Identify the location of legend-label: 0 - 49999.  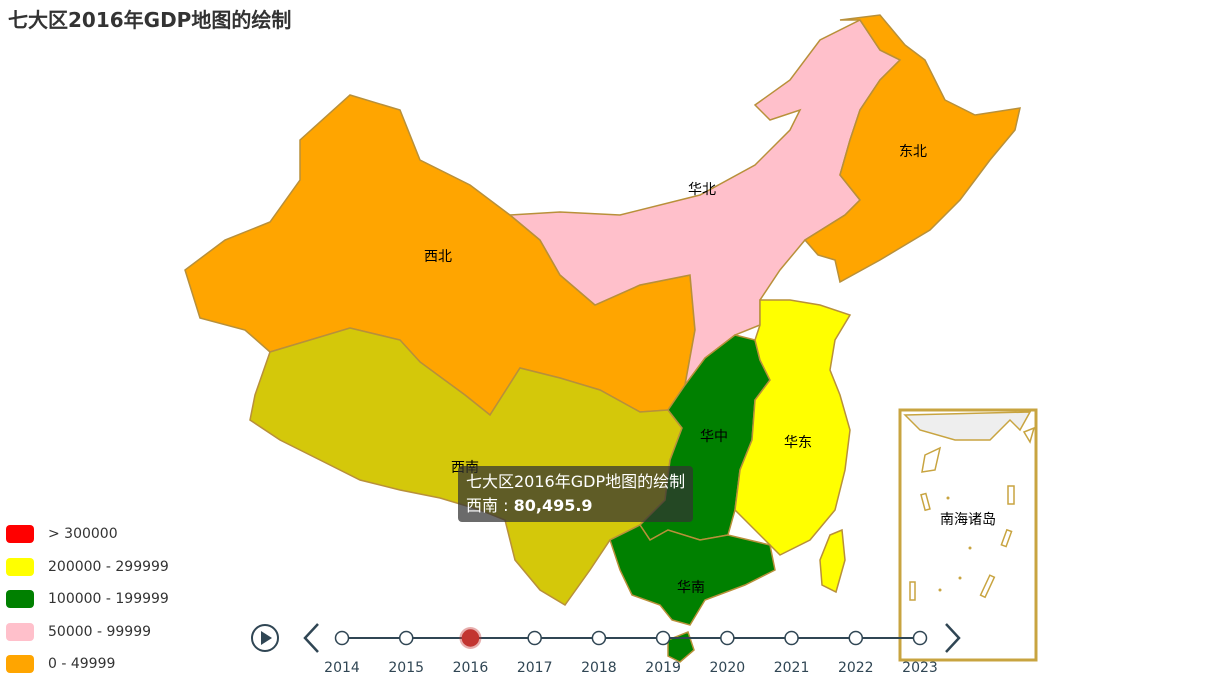
(82, 664).